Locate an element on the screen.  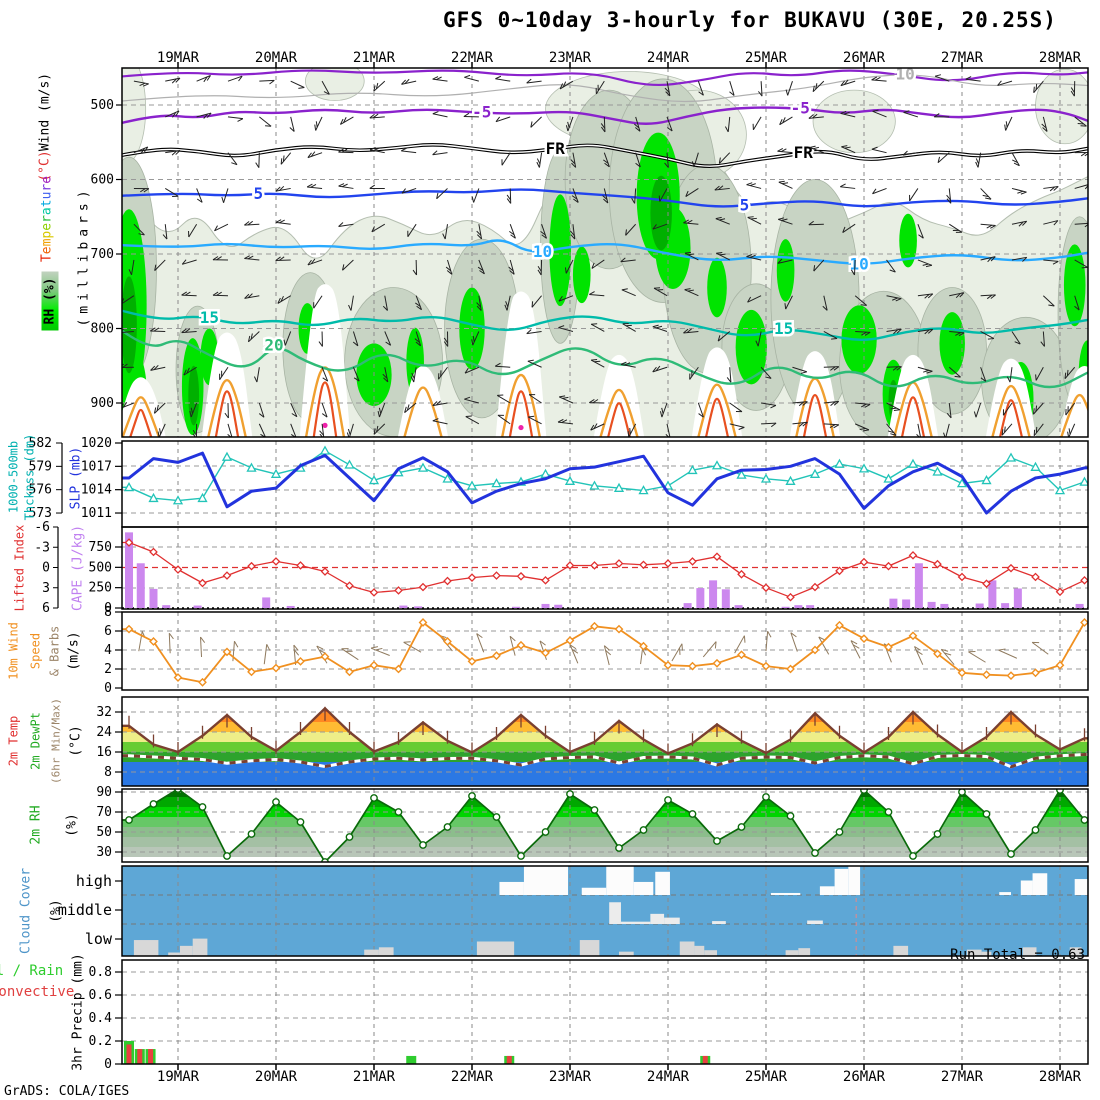
temperature-letter: m is located at coordinates (47, 242).